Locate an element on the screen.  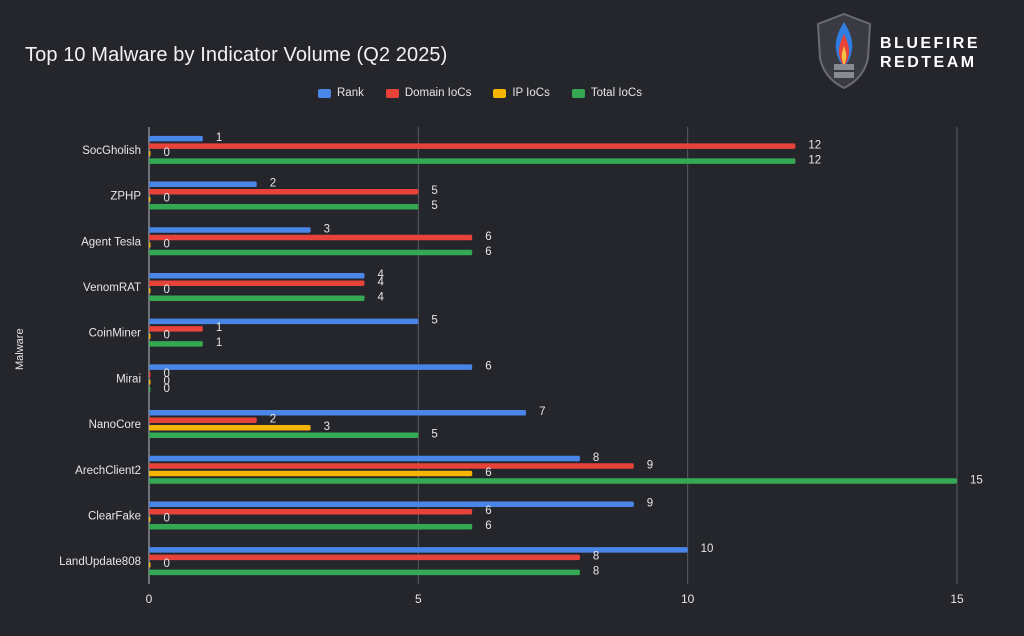
legend-label: IP IoCs is located at coordinates (531, 93).